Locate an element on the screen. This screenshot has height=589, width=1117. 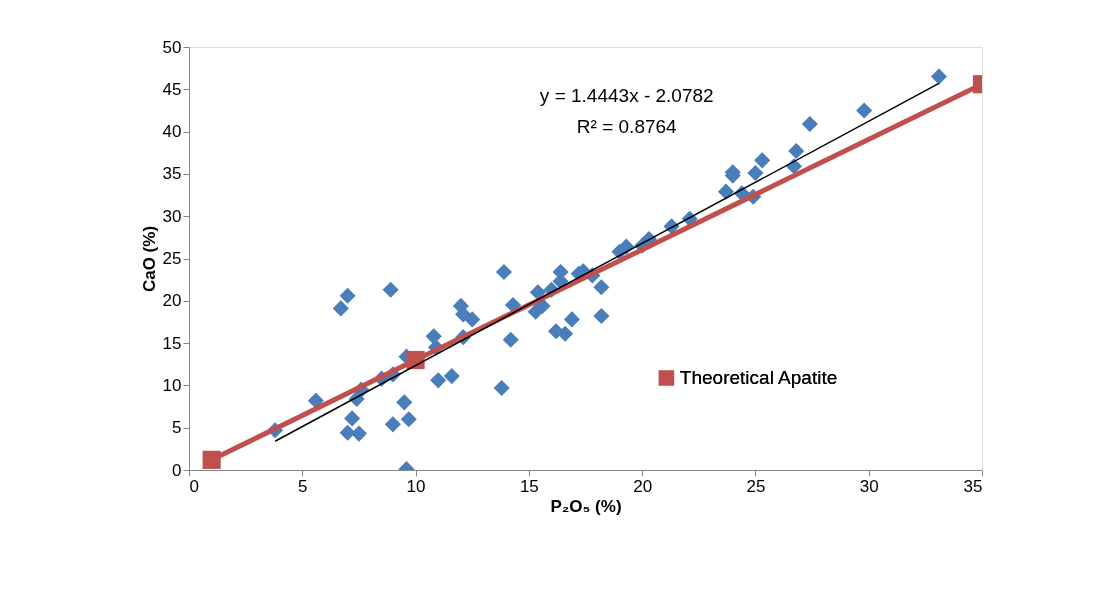
y-tick-label: 15 is located at coordinates (172, 343).